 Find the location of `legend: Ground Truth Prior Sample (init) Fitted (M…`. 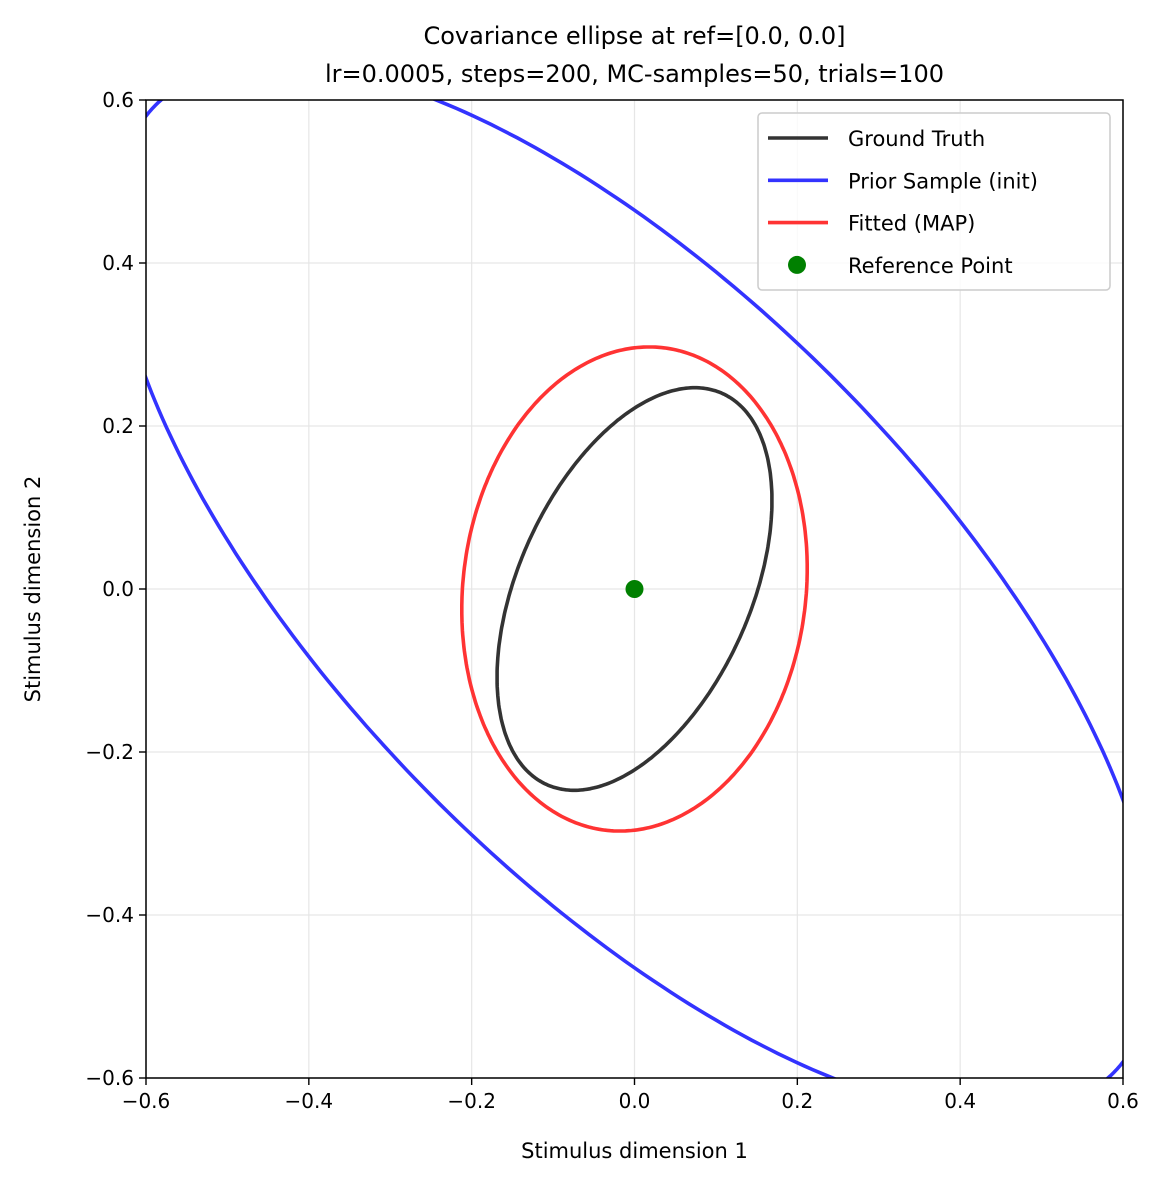

legend: Ground Truth Prior Sample (init) Fitted (M… is located at coordinates (934, 201).